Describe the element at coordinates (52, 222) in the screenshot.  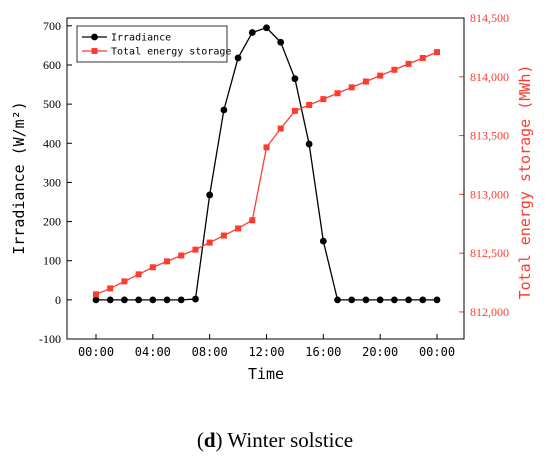
I see `left-axis-tick-label: 200` at that location.